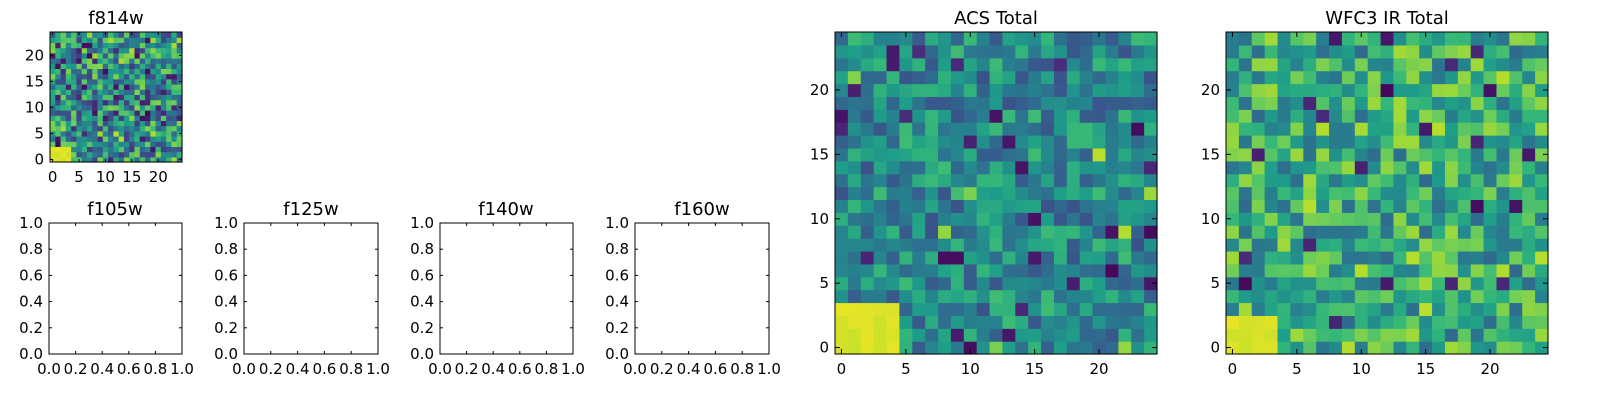  Describe the element at coordinates (617, 328) in the screenshot. I see `y-tick-label: 0.2` at that location.